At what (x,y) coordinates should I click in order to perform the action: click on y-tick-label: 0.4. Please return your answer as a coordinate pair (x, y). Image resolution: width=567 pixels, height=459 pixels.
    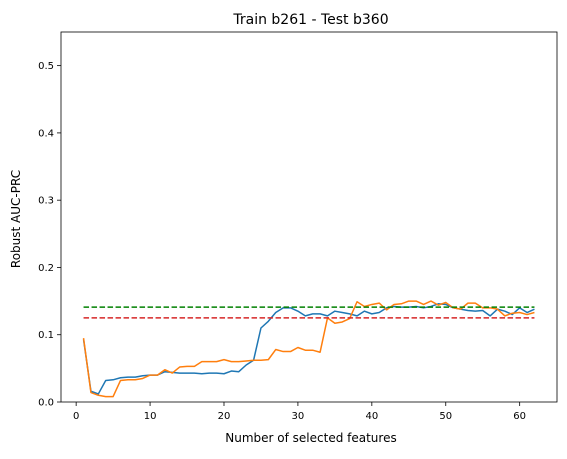
    Looking at the image, I should click on (46, 133).